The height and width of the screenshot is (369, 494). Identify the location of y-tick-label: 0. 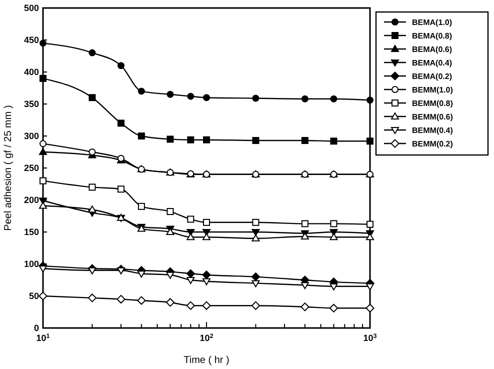
(36, 328).